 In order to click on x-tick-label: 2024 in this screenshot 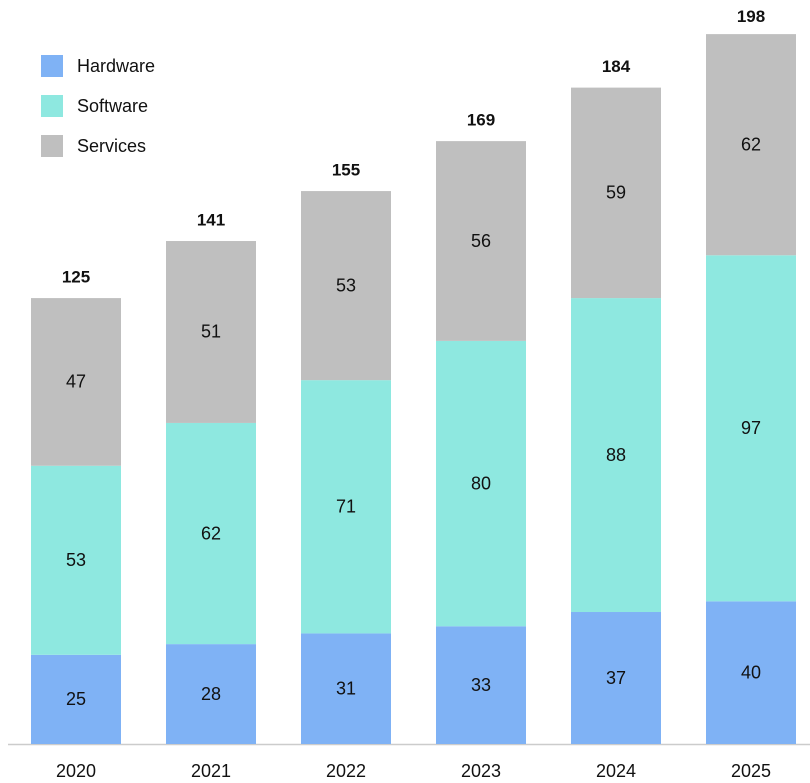, I will do `click(616, 771)`.